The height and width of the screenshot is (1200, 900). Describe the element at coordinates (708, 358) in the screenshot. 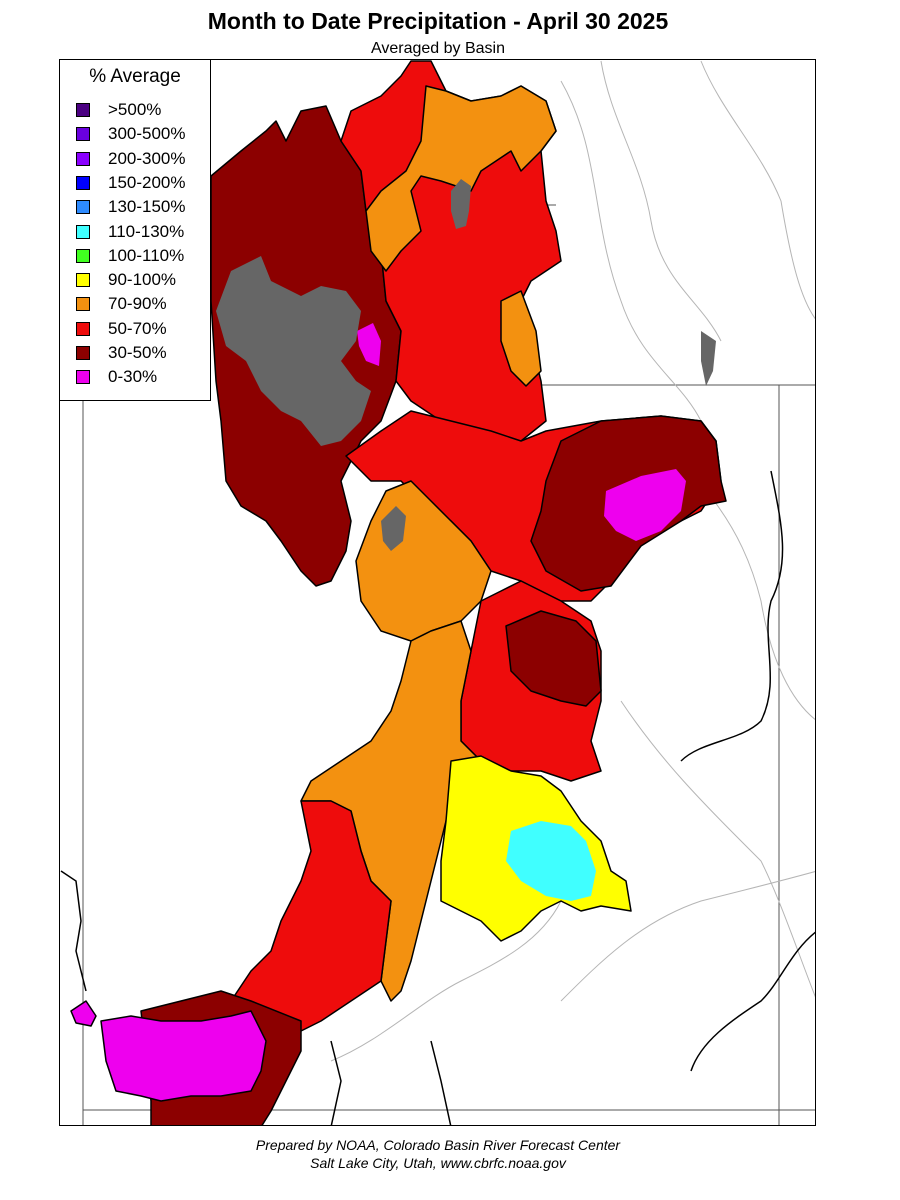

I see `no-data-east` at that location.